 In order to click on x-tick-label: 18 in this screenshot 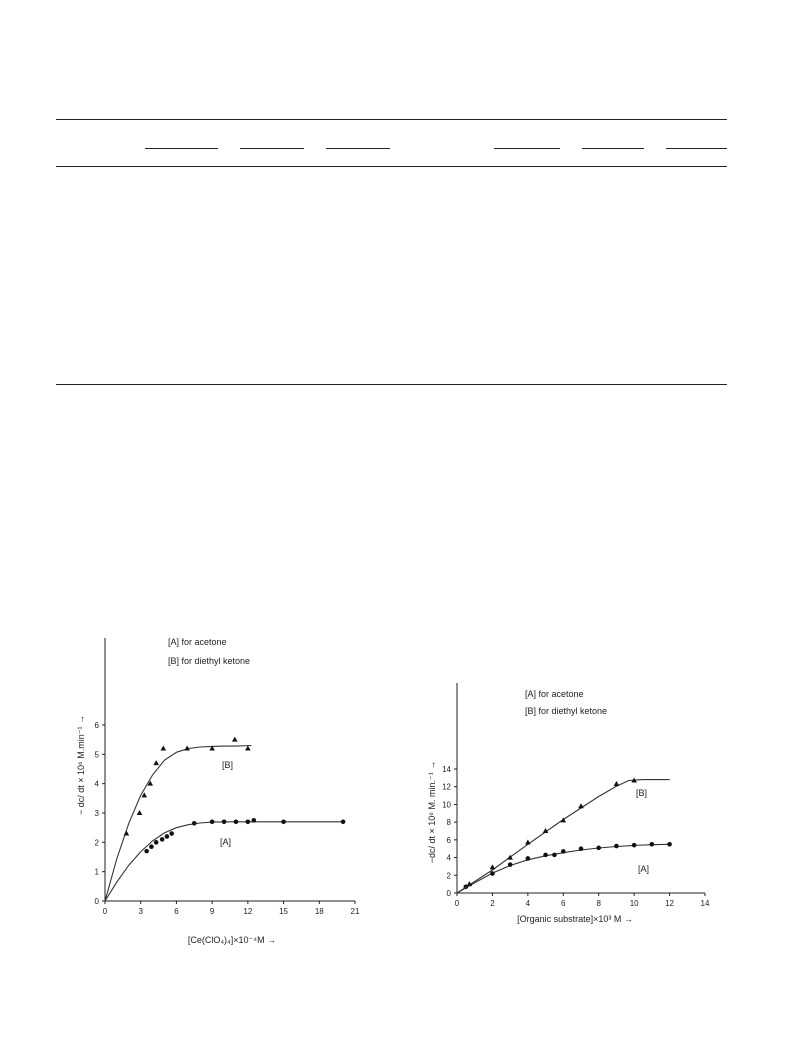, I will do `click(319, 911)`.